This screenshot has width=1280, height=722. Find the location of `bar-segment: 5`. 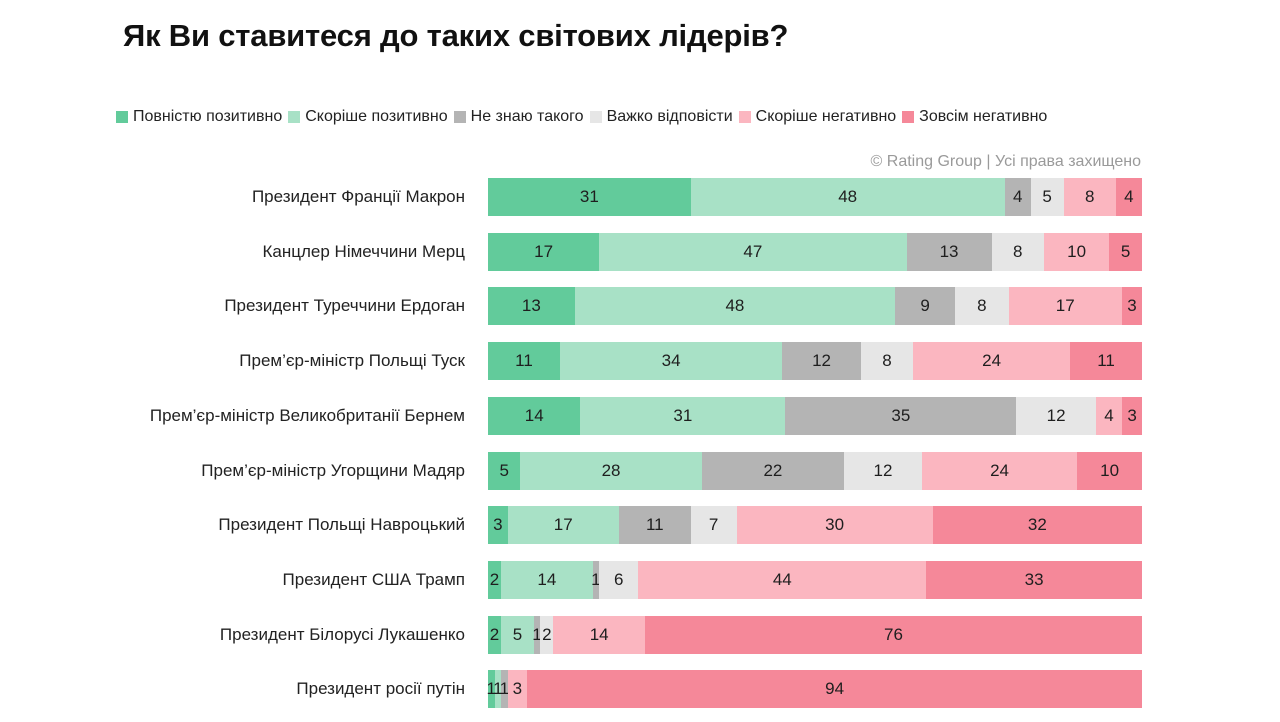

bar-segment: 5 is located at coordinates (504, 470).